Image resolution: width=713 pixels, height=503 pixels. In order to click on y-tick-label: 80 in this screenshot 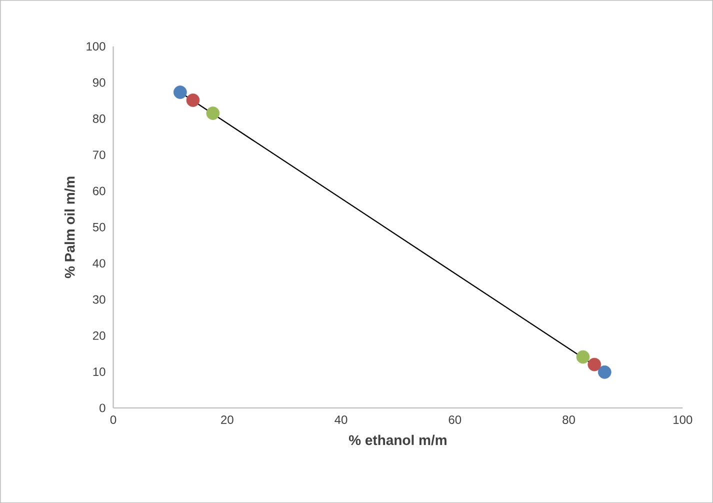, I will do `click(99, 118)`.